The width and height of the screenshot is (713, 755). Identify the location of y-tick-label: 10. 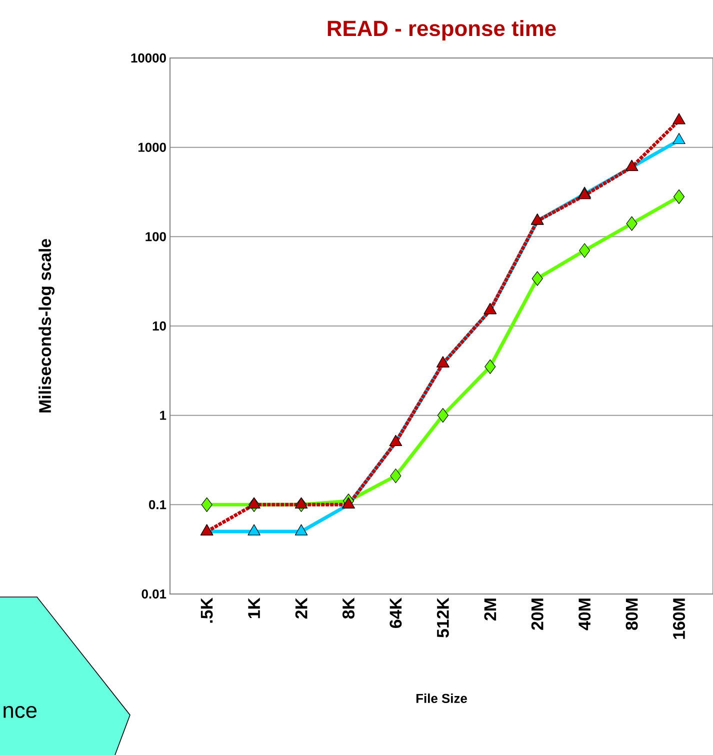
(159, 326).